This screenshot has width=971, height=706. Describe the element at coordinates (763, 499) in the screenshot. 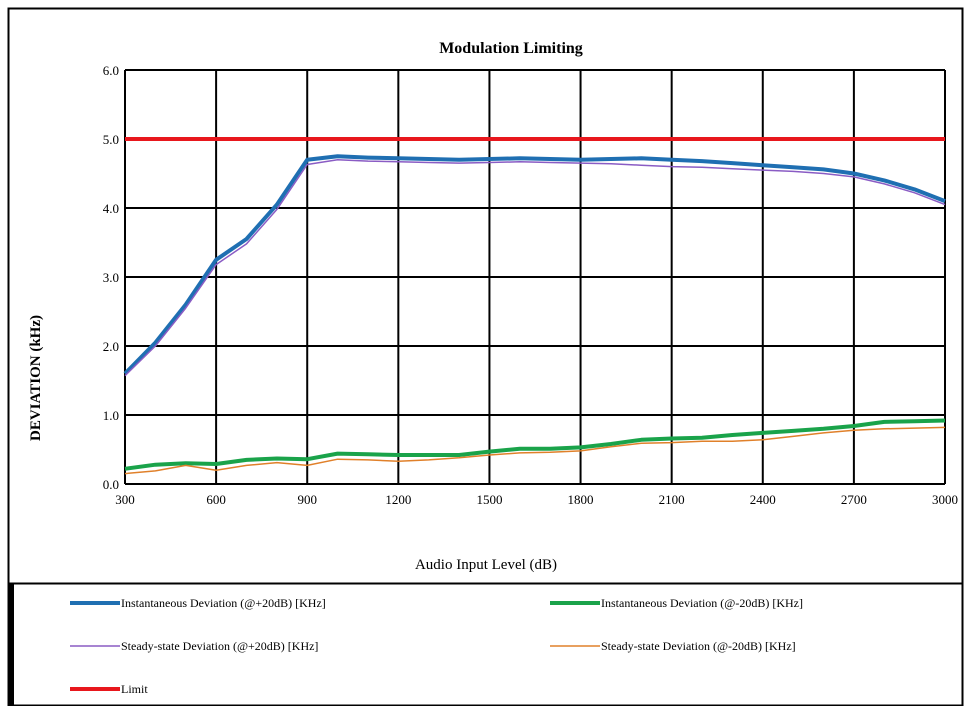

I see `x-tick-label: 2400` at that location.